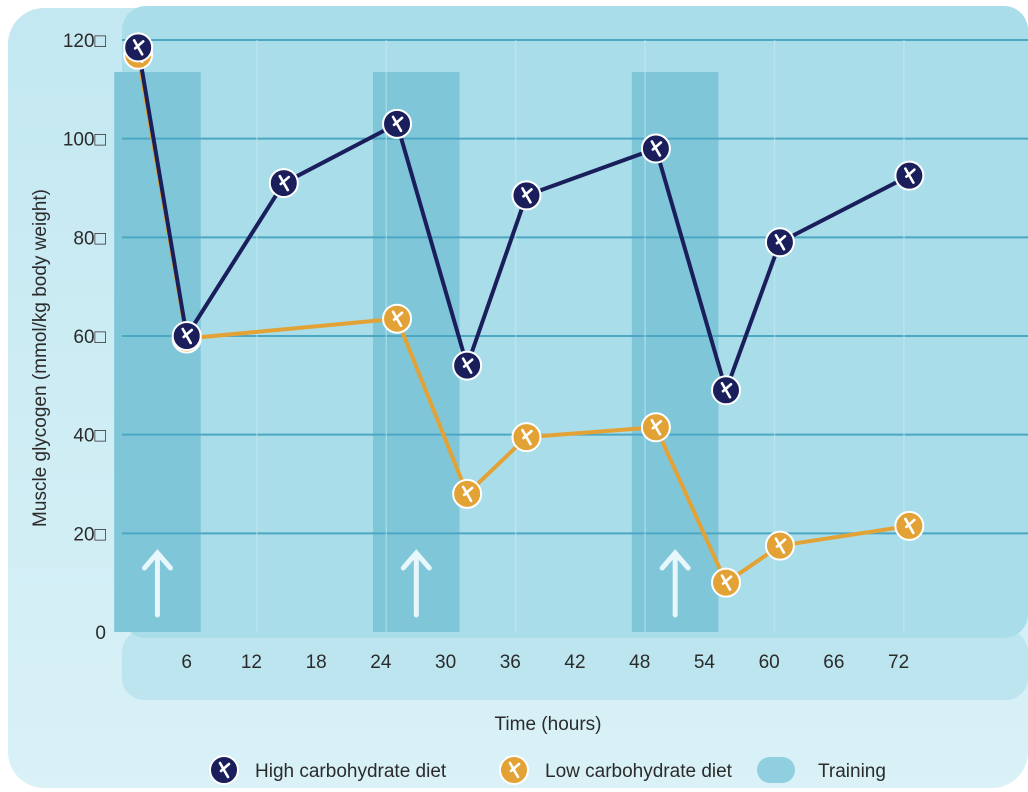 Image resolution: width=1028 pixels, height=792 pixels. Describe the element at coordinates (381, 662) in the screenshot. I see `x-tick-label: 24` at that location.